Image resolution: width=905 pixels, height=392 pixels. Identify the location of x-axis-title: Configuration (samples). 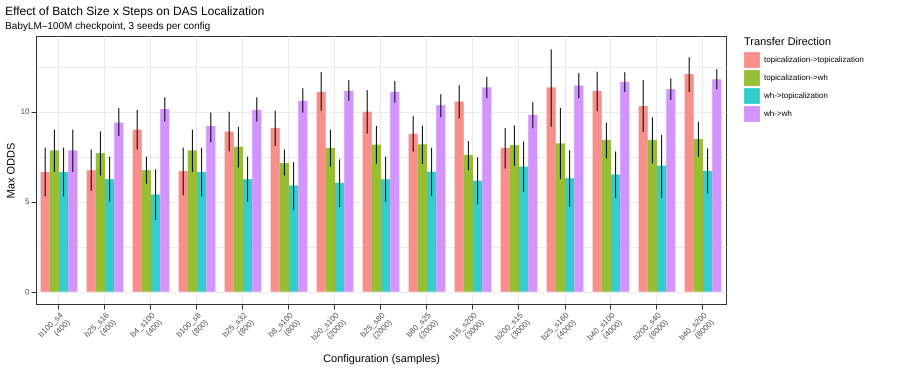
(381, 359).